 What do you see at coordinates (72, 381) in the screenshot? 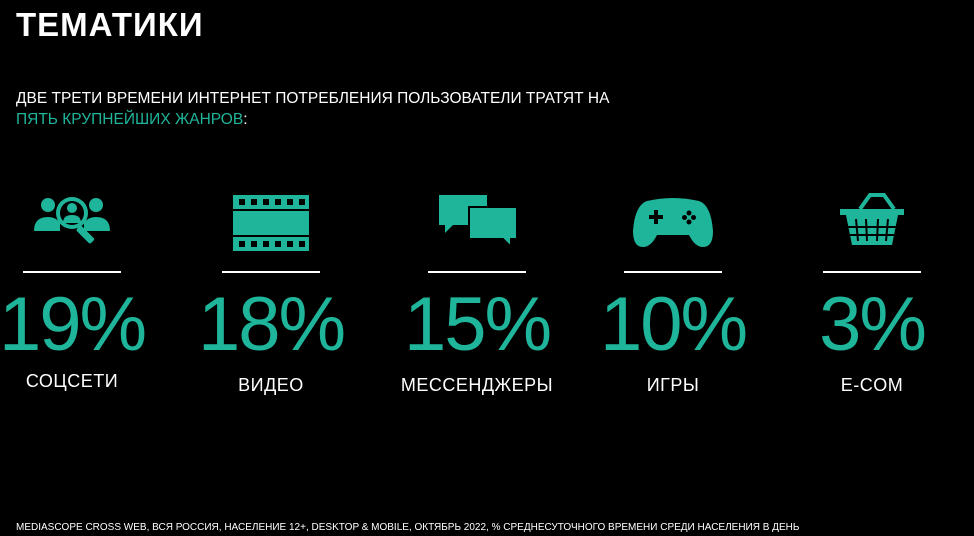
I see `category-label: СОЦСЕТИ` at bounding box center [72, 381].